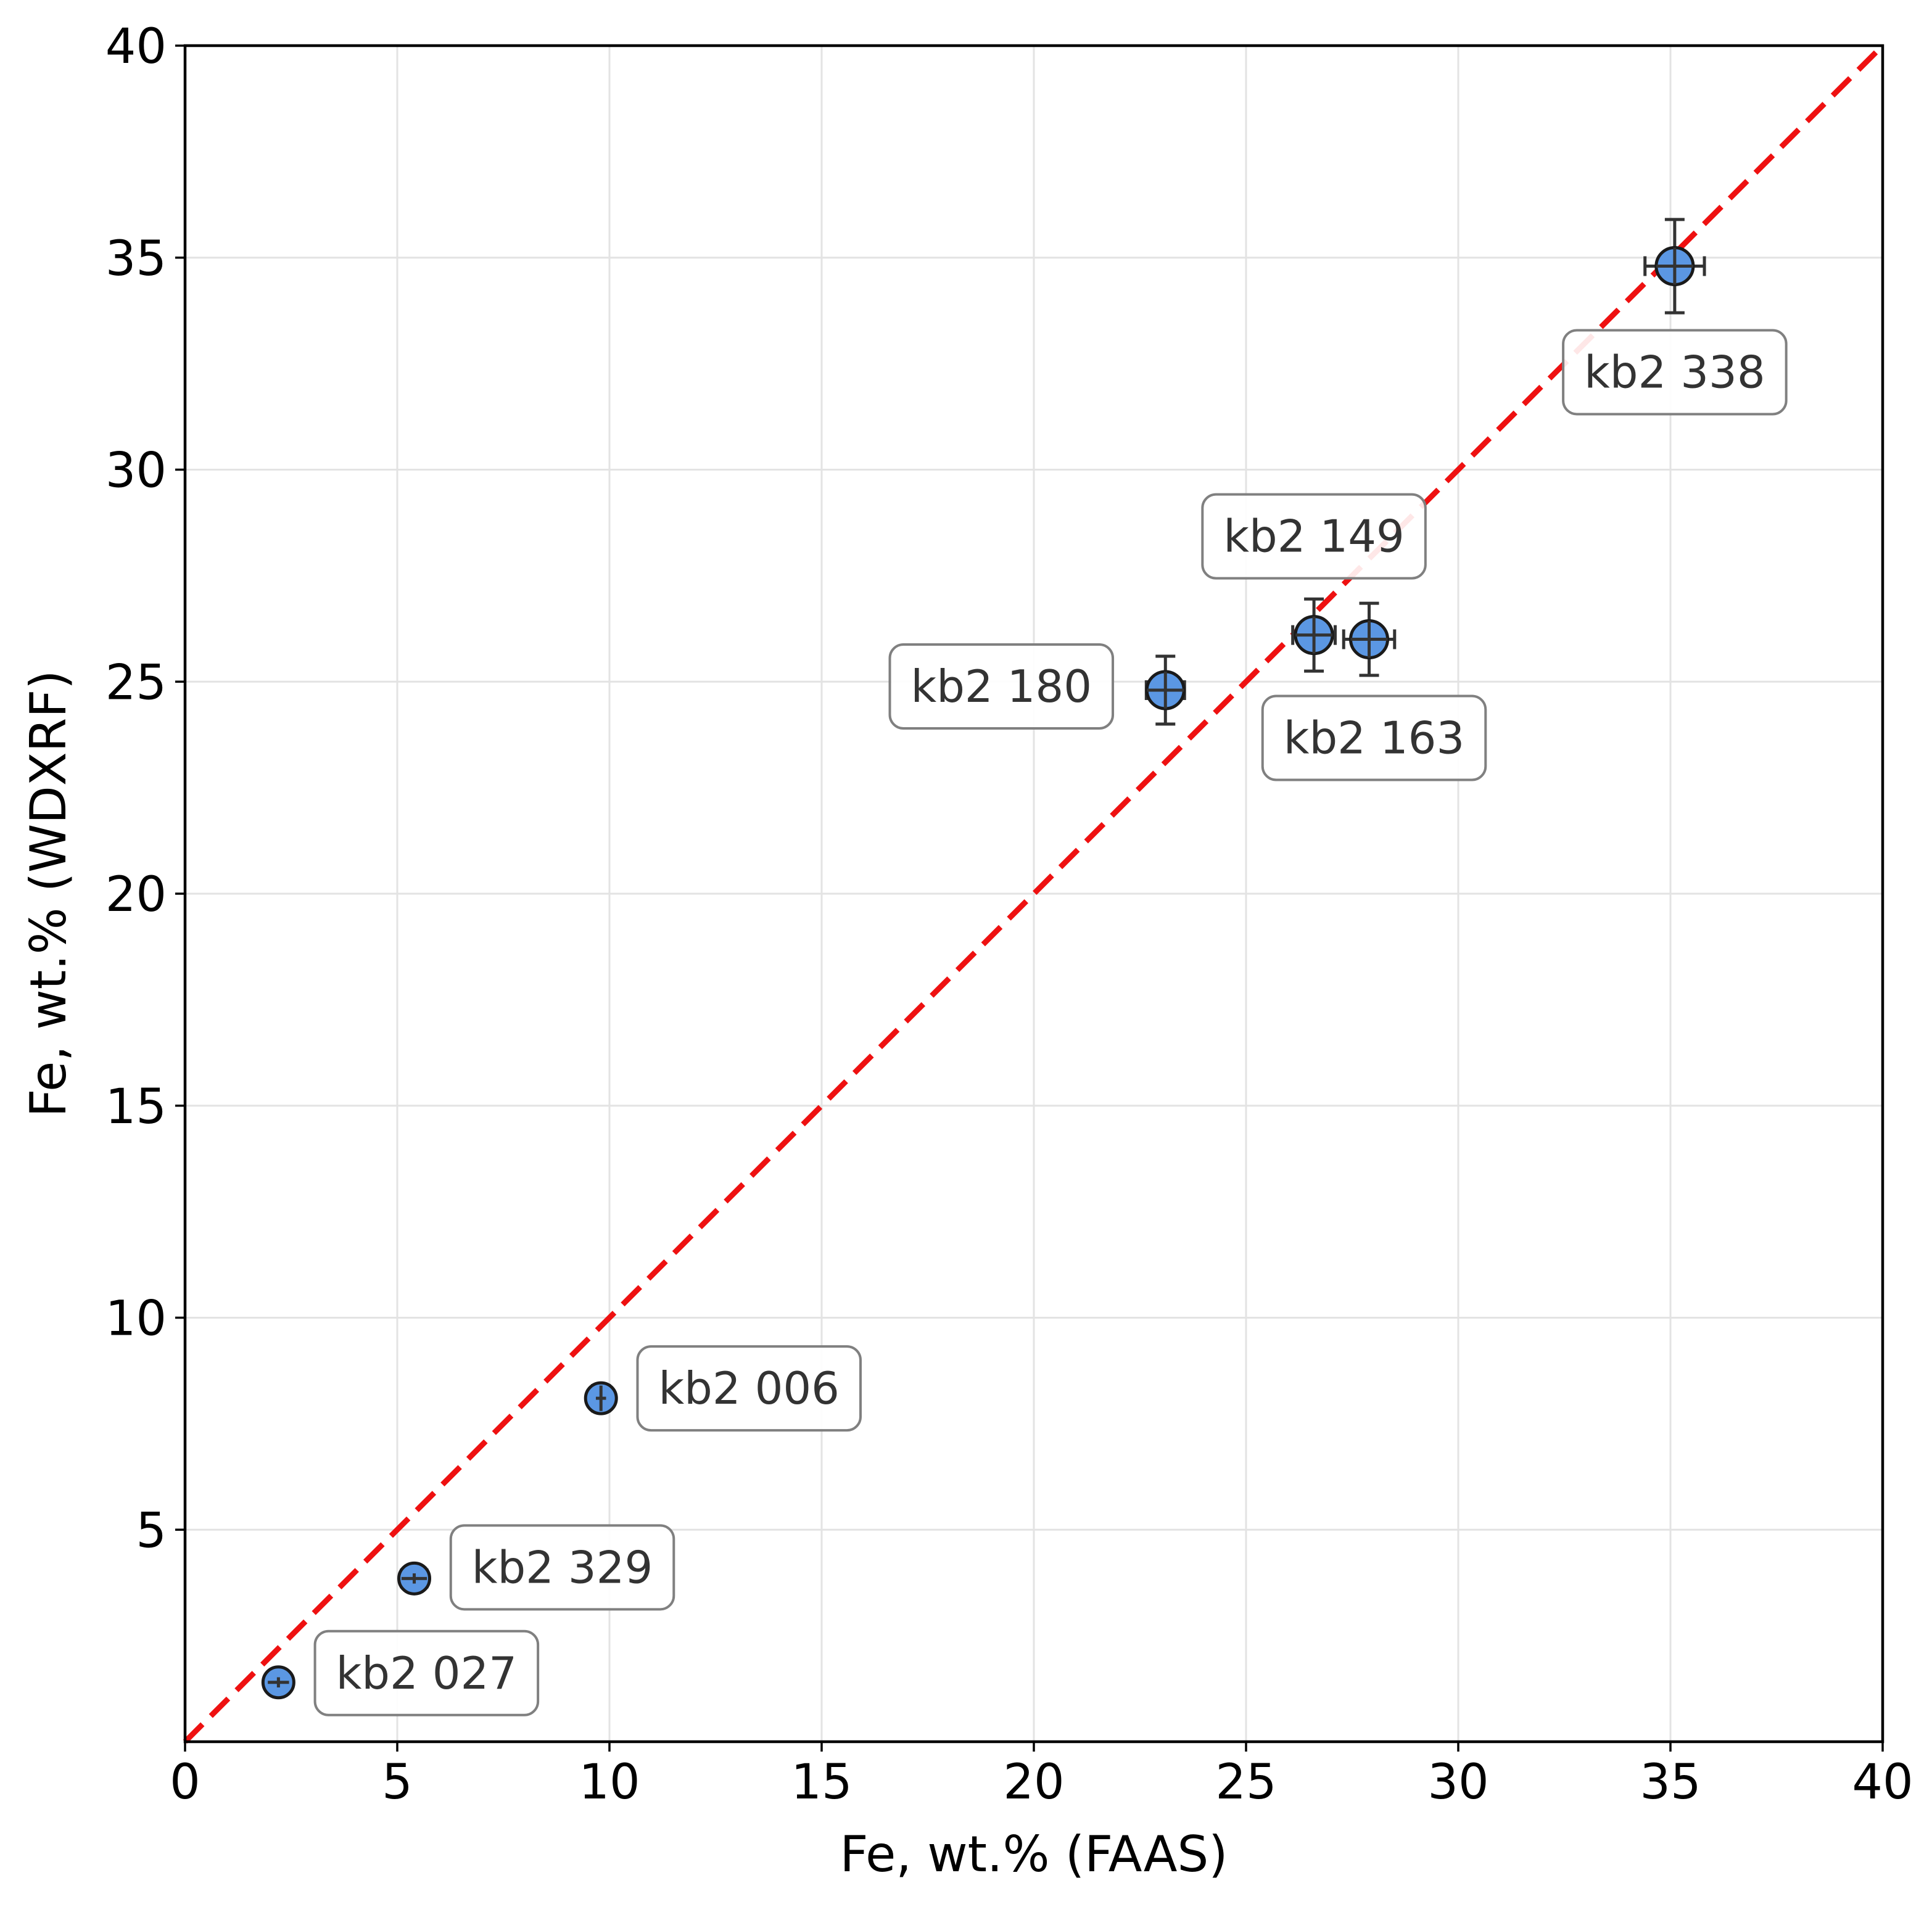 This screenshot has width=1932, height=1907. I want to click on y-tick-label: 30, so click(136, 471).